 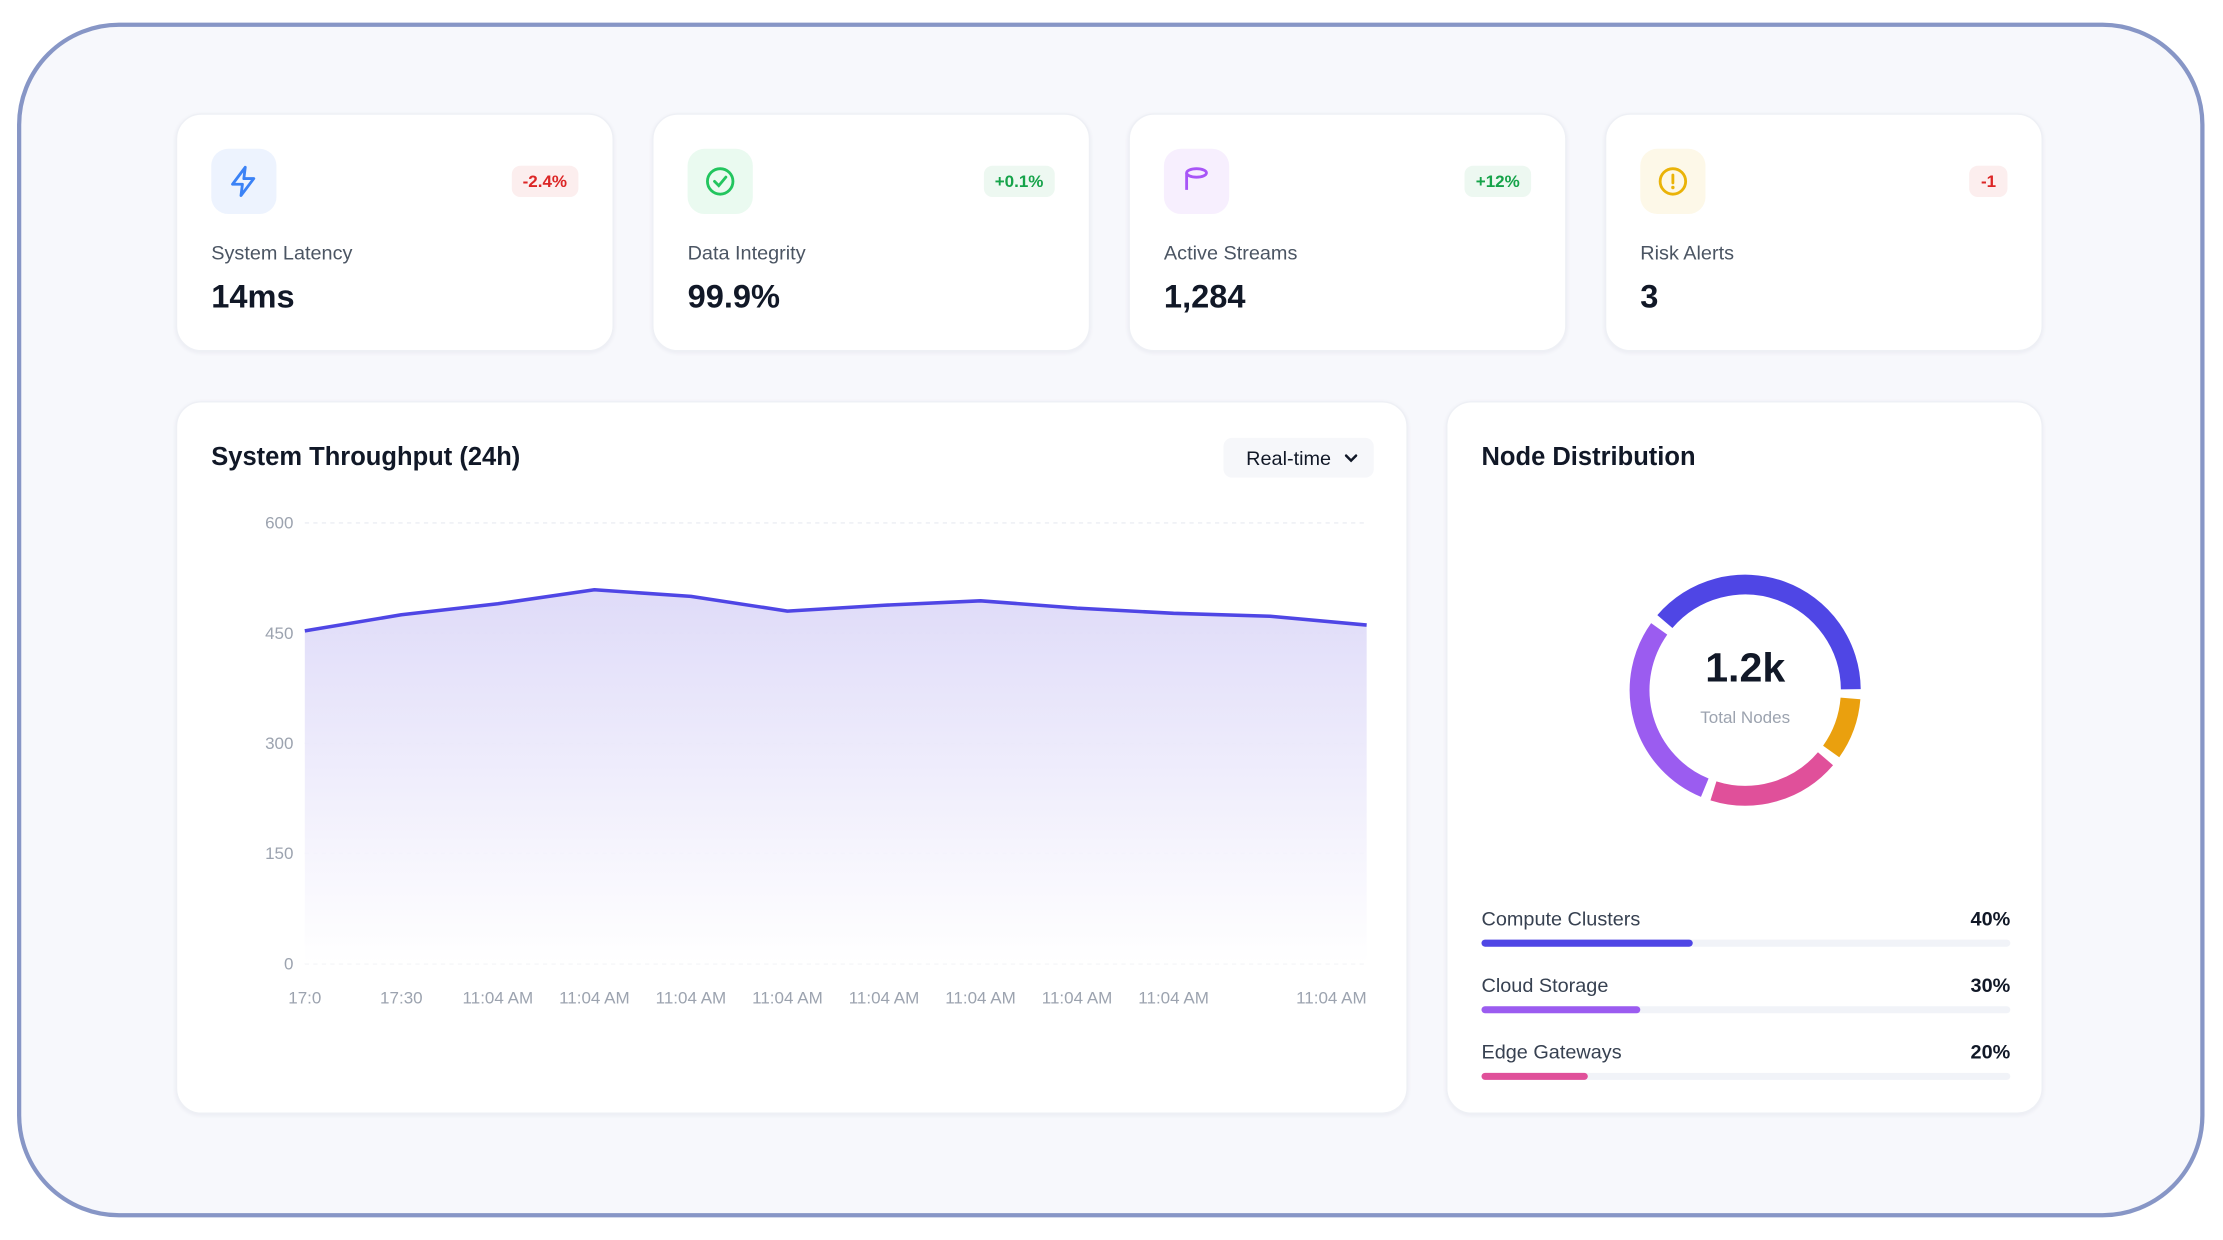 I want to click on legend-name: Cloud Storage, so click(x=1545, y=985).